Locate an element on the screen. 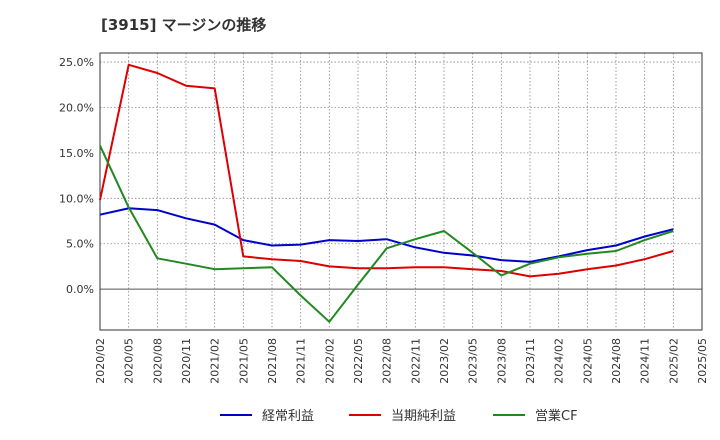 The height and width of the screenshot is (440, 720). series-line-経常利益 is located at coordinates (386, 235).